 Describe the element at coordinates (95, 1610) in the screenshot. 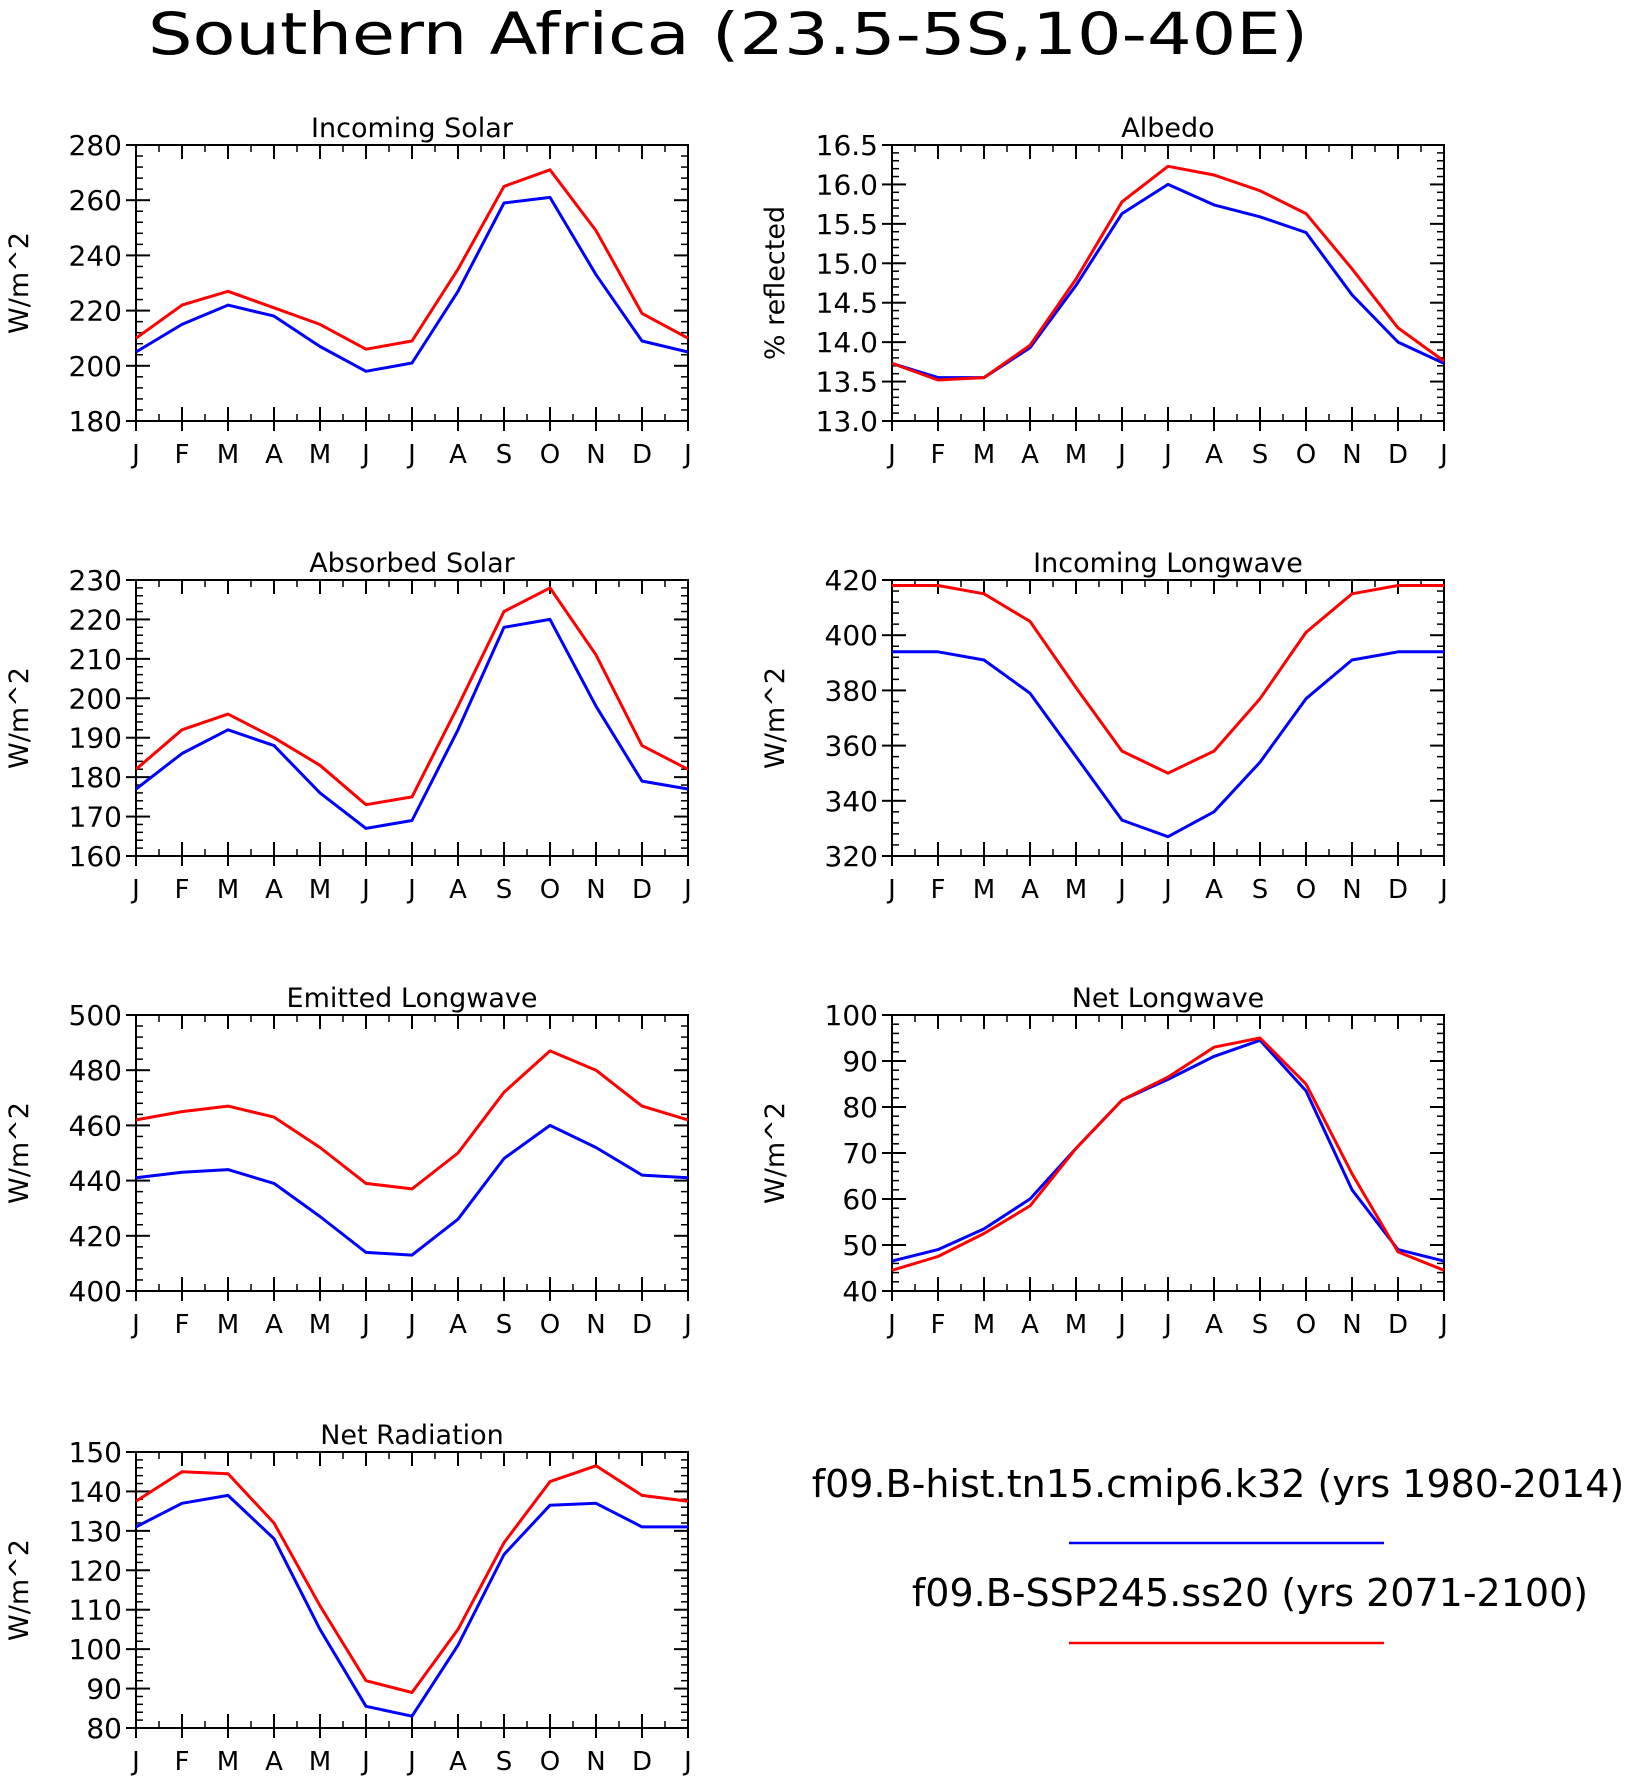

I see `y-tick-label: 110` at that location.